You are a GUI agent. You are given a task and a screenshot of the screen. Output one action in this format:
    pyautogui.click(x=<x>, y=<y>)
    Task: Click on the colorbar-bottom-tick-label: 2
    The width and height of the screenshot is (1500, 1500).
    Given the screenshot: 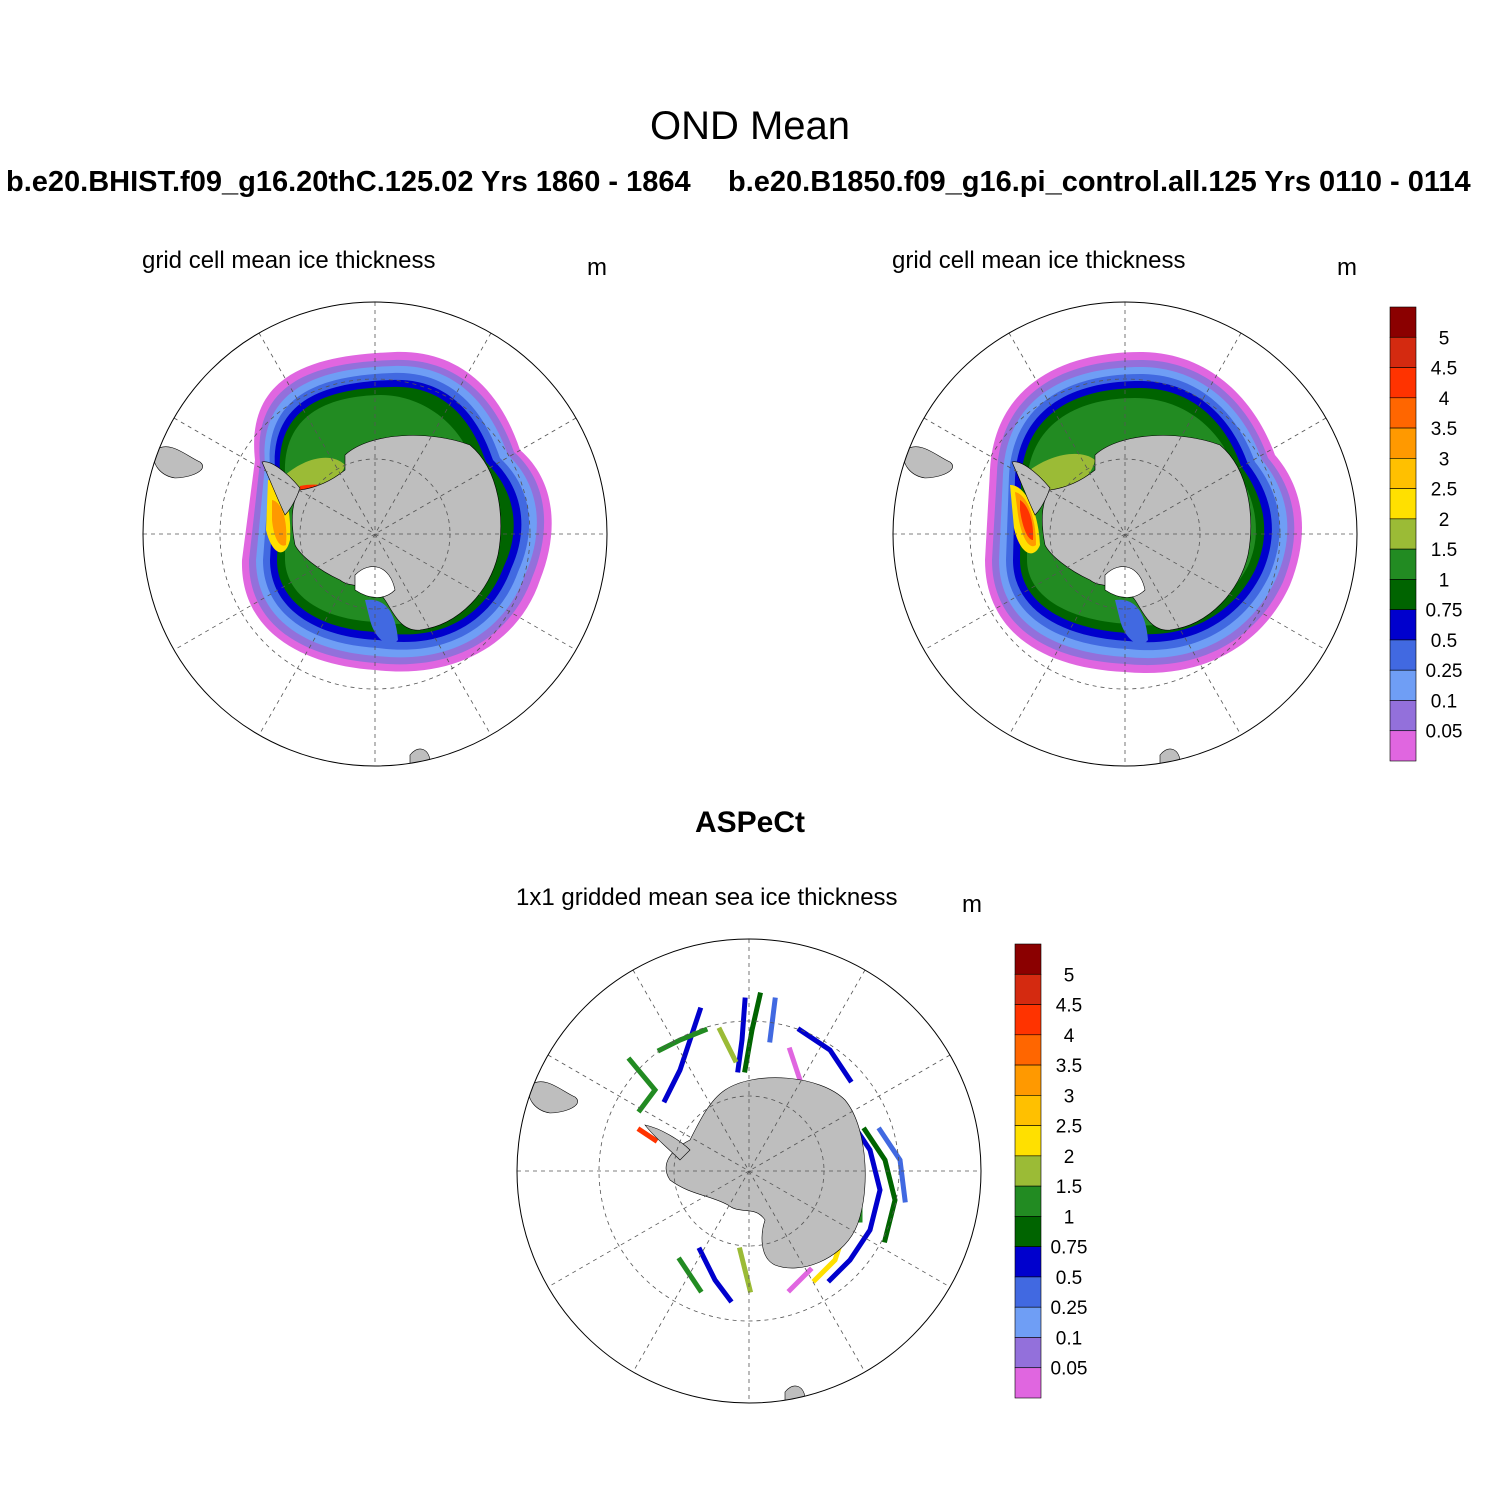 What is the action you would take?
    pyautogui.click(x=1069, y=1157)
    